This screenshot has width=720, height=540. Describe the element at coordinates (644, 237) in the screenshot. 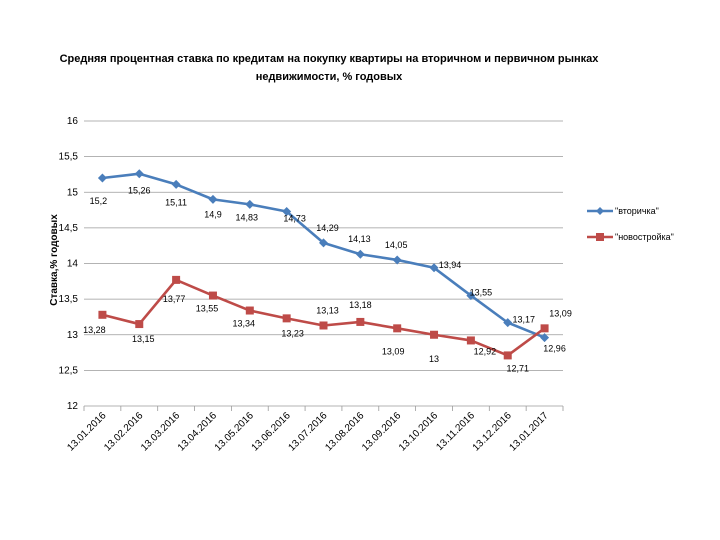

I see `legend-entry: "новостройка"` at that location.